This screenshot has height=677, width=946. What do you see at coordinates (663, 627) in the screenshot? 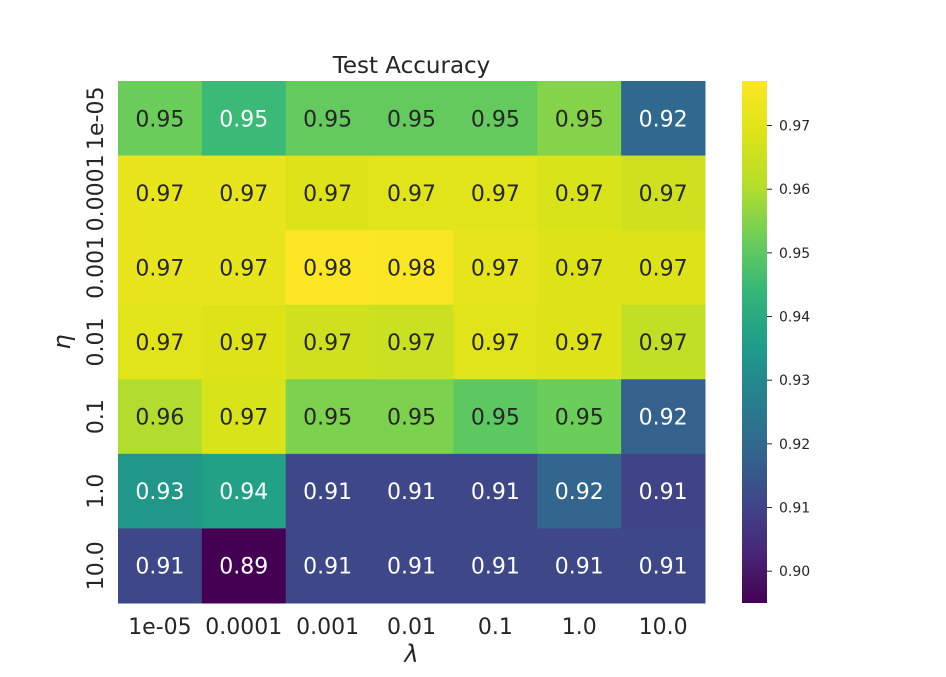
I see `x-tick-label: 10.0` at bounding box center [663, 627].